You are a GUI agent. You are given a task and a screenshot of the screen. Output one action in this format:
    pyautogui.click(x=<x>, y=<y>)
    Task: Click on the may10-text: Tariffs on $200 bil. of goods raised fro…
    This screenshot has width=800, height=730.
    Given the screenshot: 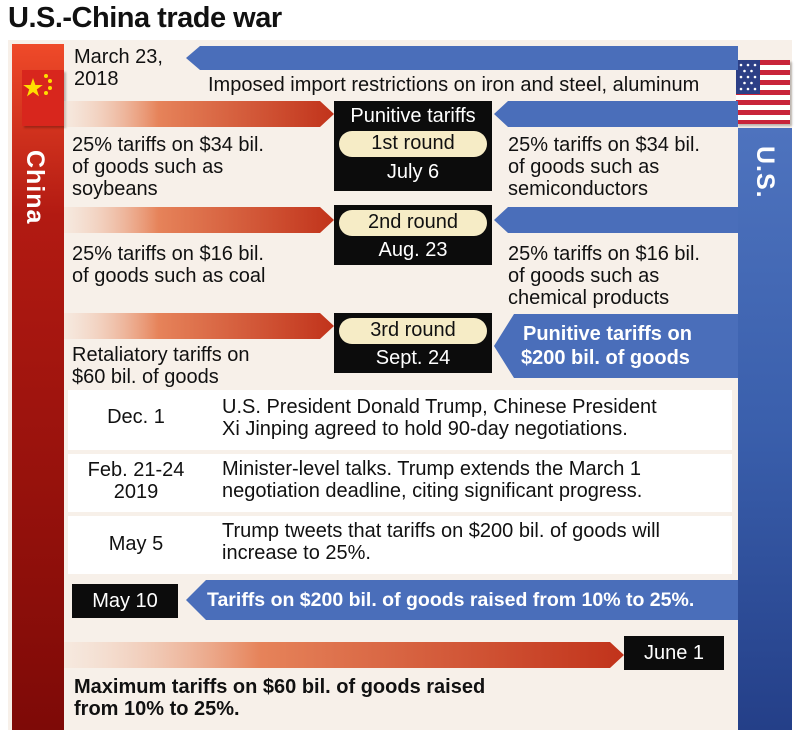 What is the action you would take?
    pyautogui.click(x=451, y=600)
    